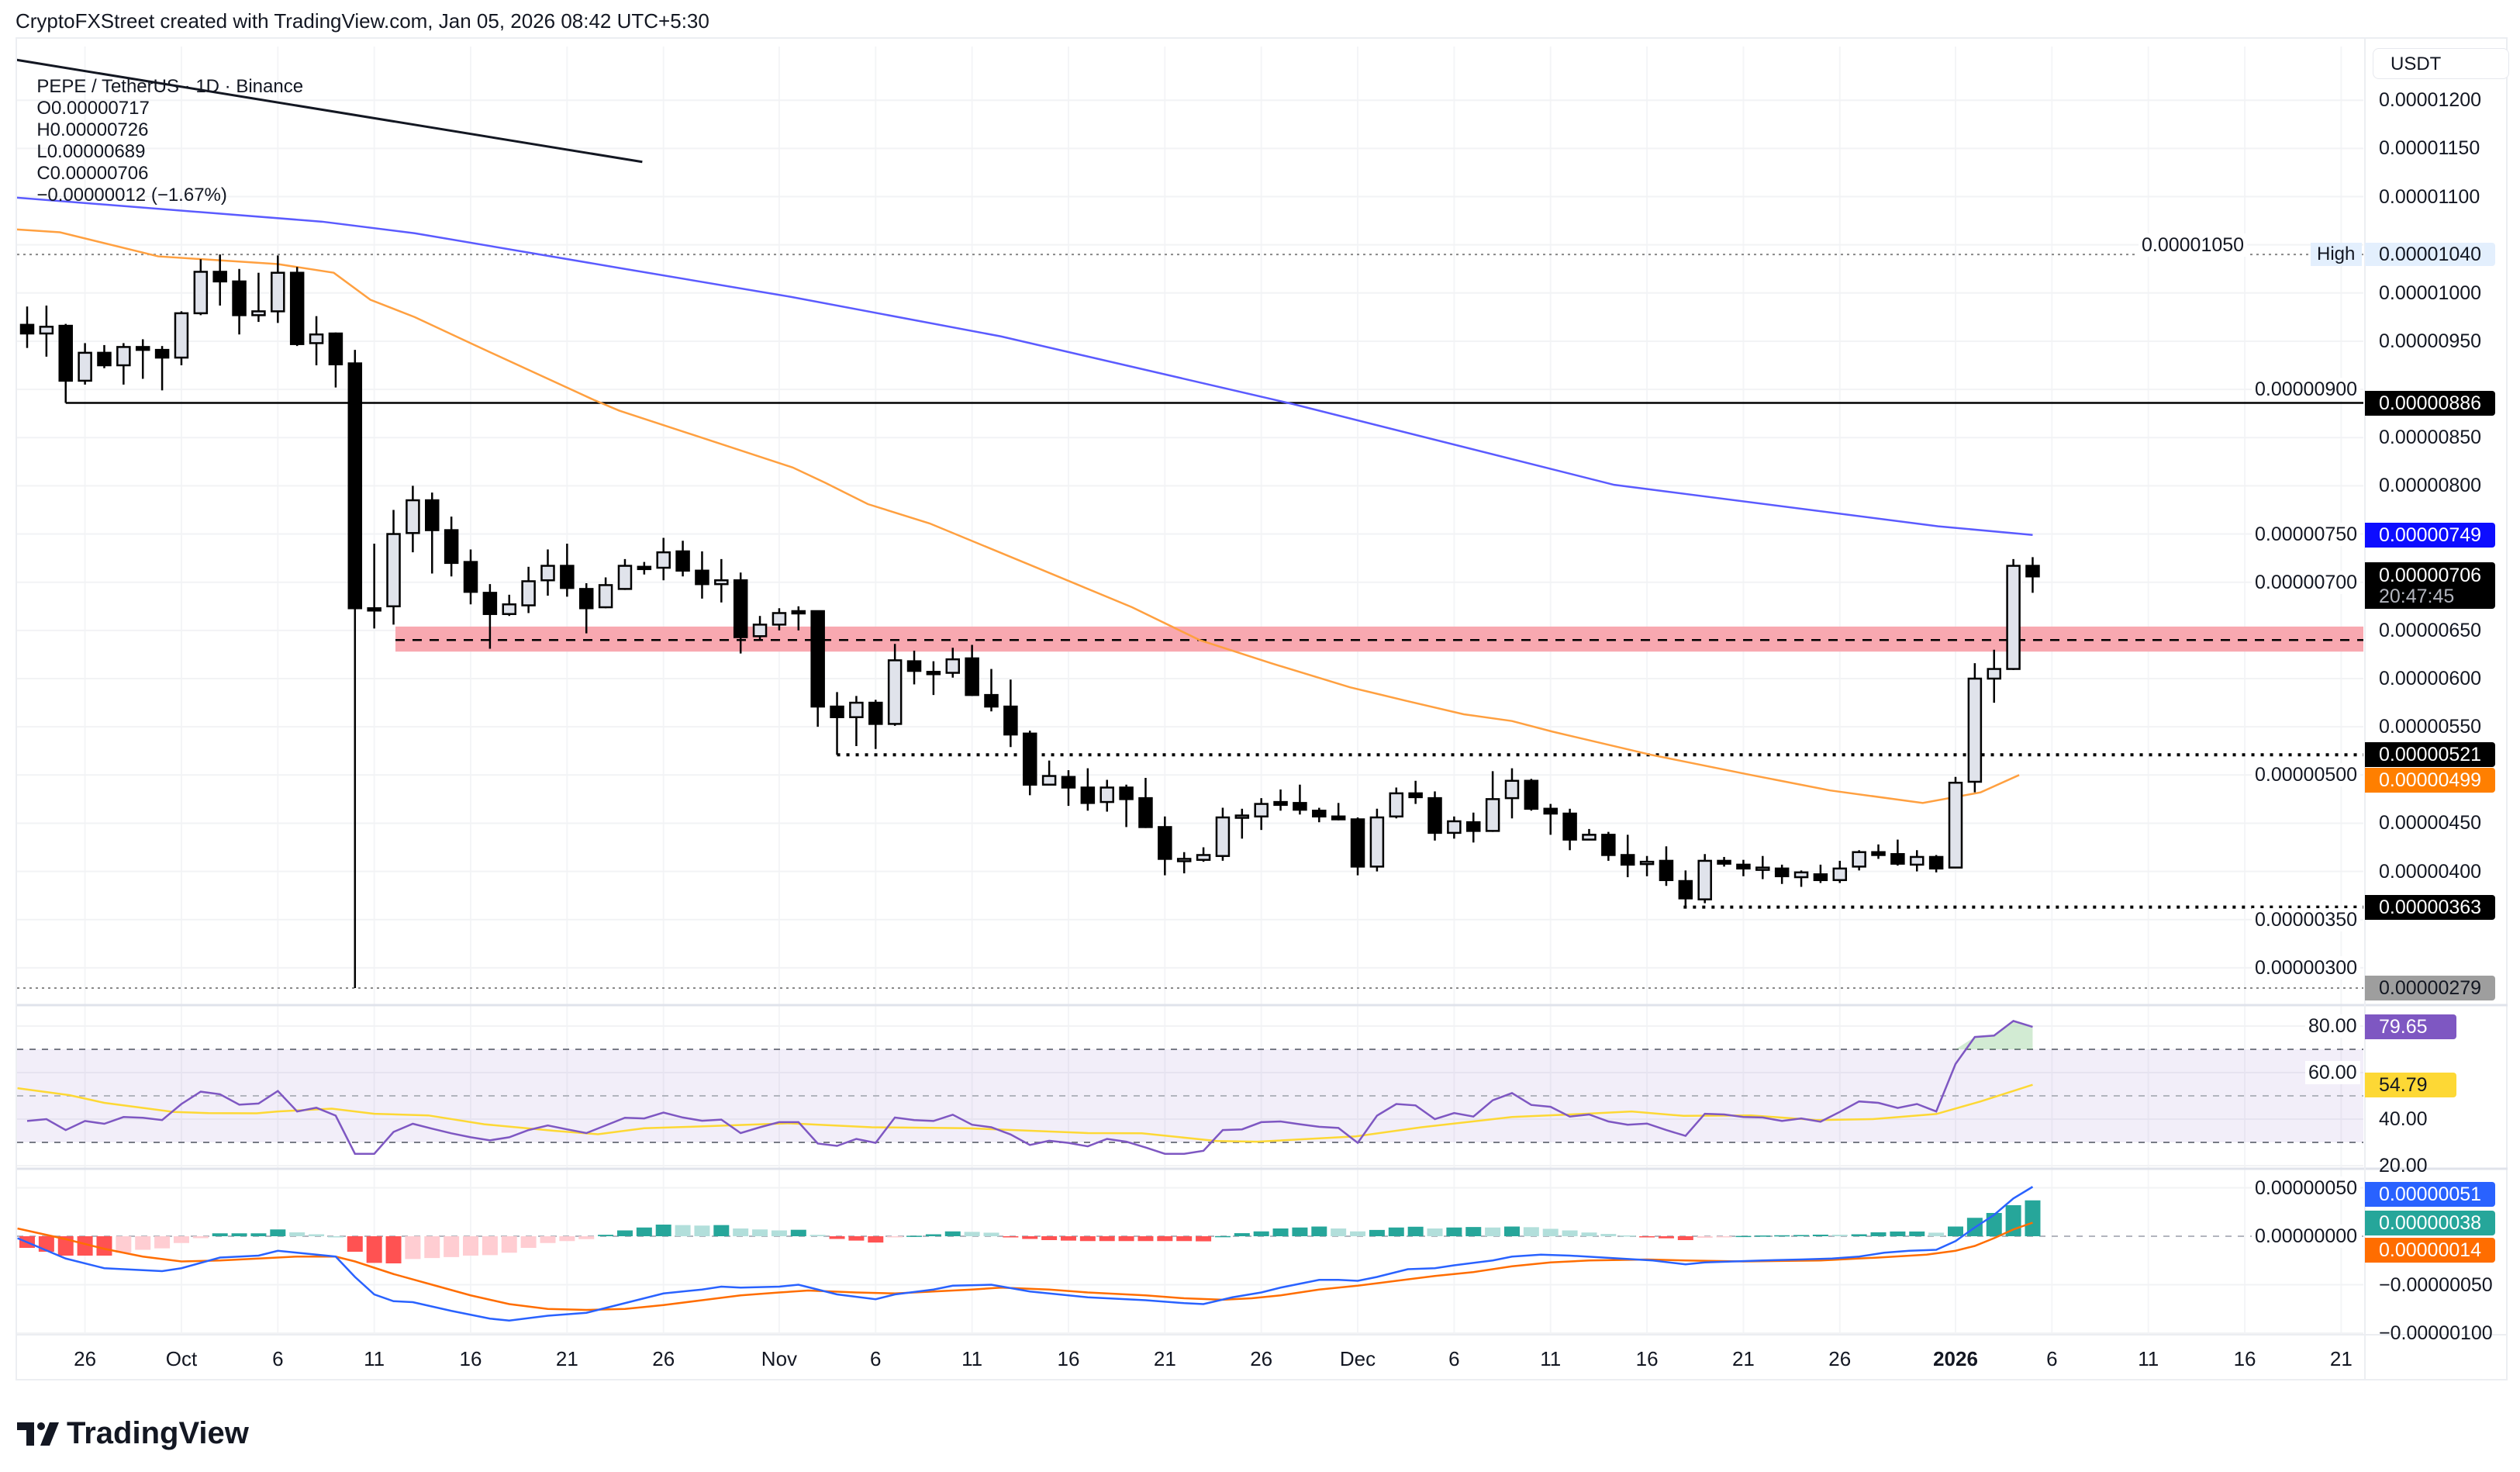  Describe the element at coordinates (2430, 535) in the screenshot. I see `price-level-badge: 0.00000749` at that location.